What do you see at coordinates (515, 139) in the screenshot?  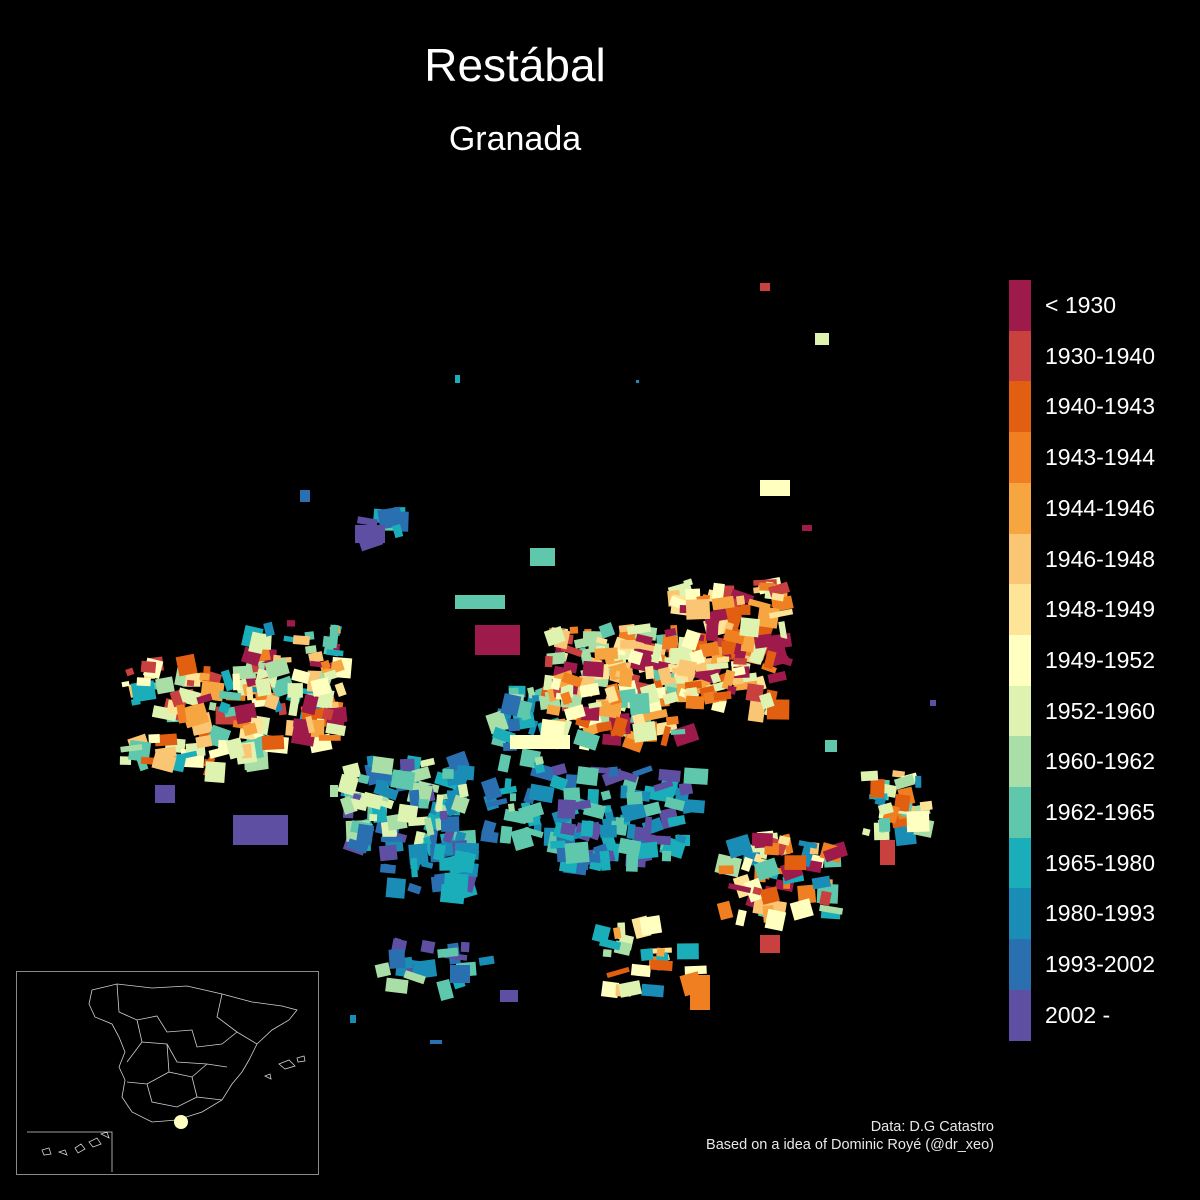 I see `map-subtitle: Granada` at bounding box center [515, 139].